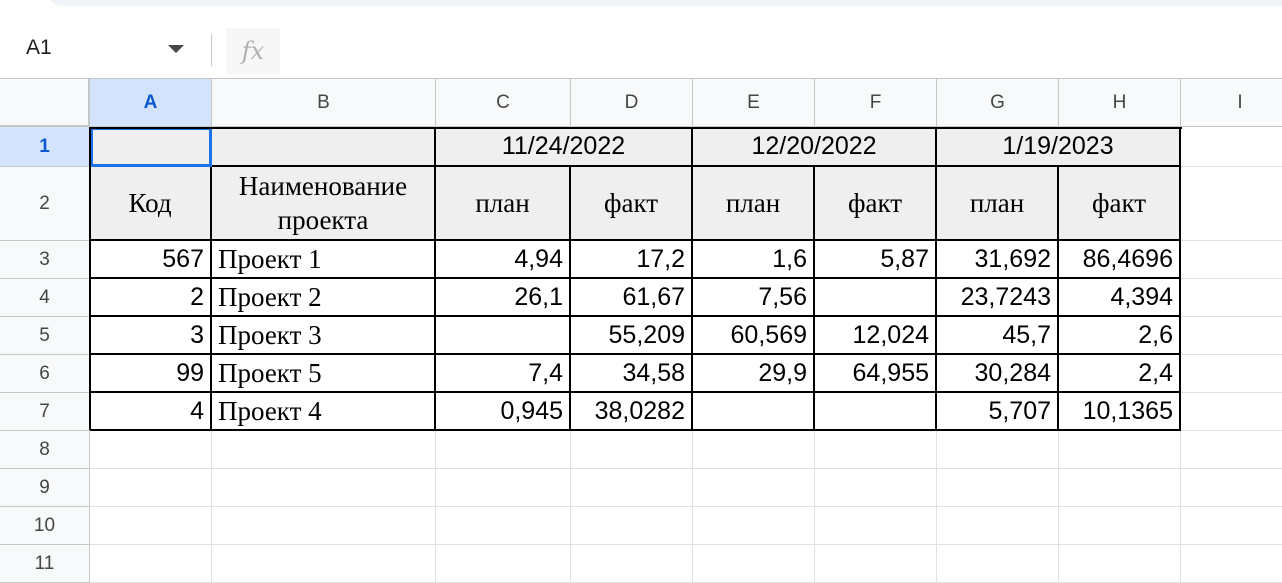 This screenshot has width=1282, height=583. What do you see at coordinates (324, 260) in the screenshot?
I see `table-cell-name: Проект 1` at bounding box center [324, 260].